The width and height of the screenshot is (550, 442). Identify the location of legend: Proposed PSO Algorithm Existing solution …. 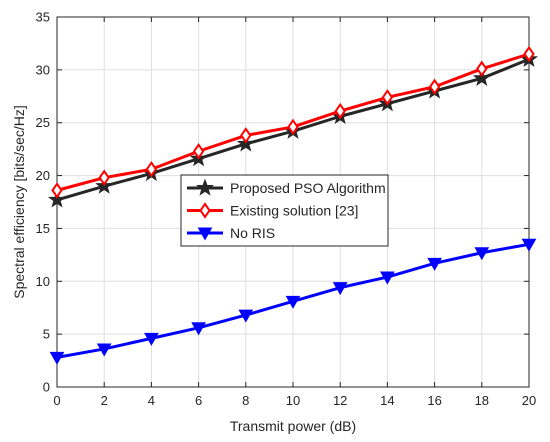
(284, 210).